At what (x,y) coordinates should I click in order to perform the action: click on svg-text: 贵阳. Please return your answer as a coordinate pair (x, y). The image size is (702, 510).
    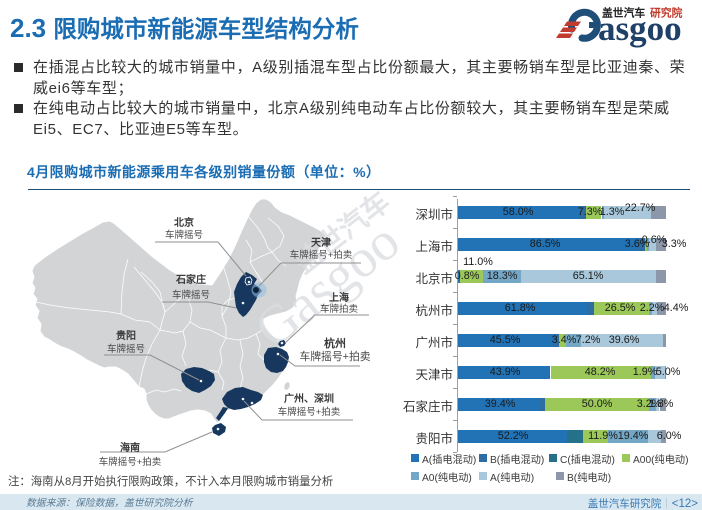
    Looking at the image, I should click on (126, 335).